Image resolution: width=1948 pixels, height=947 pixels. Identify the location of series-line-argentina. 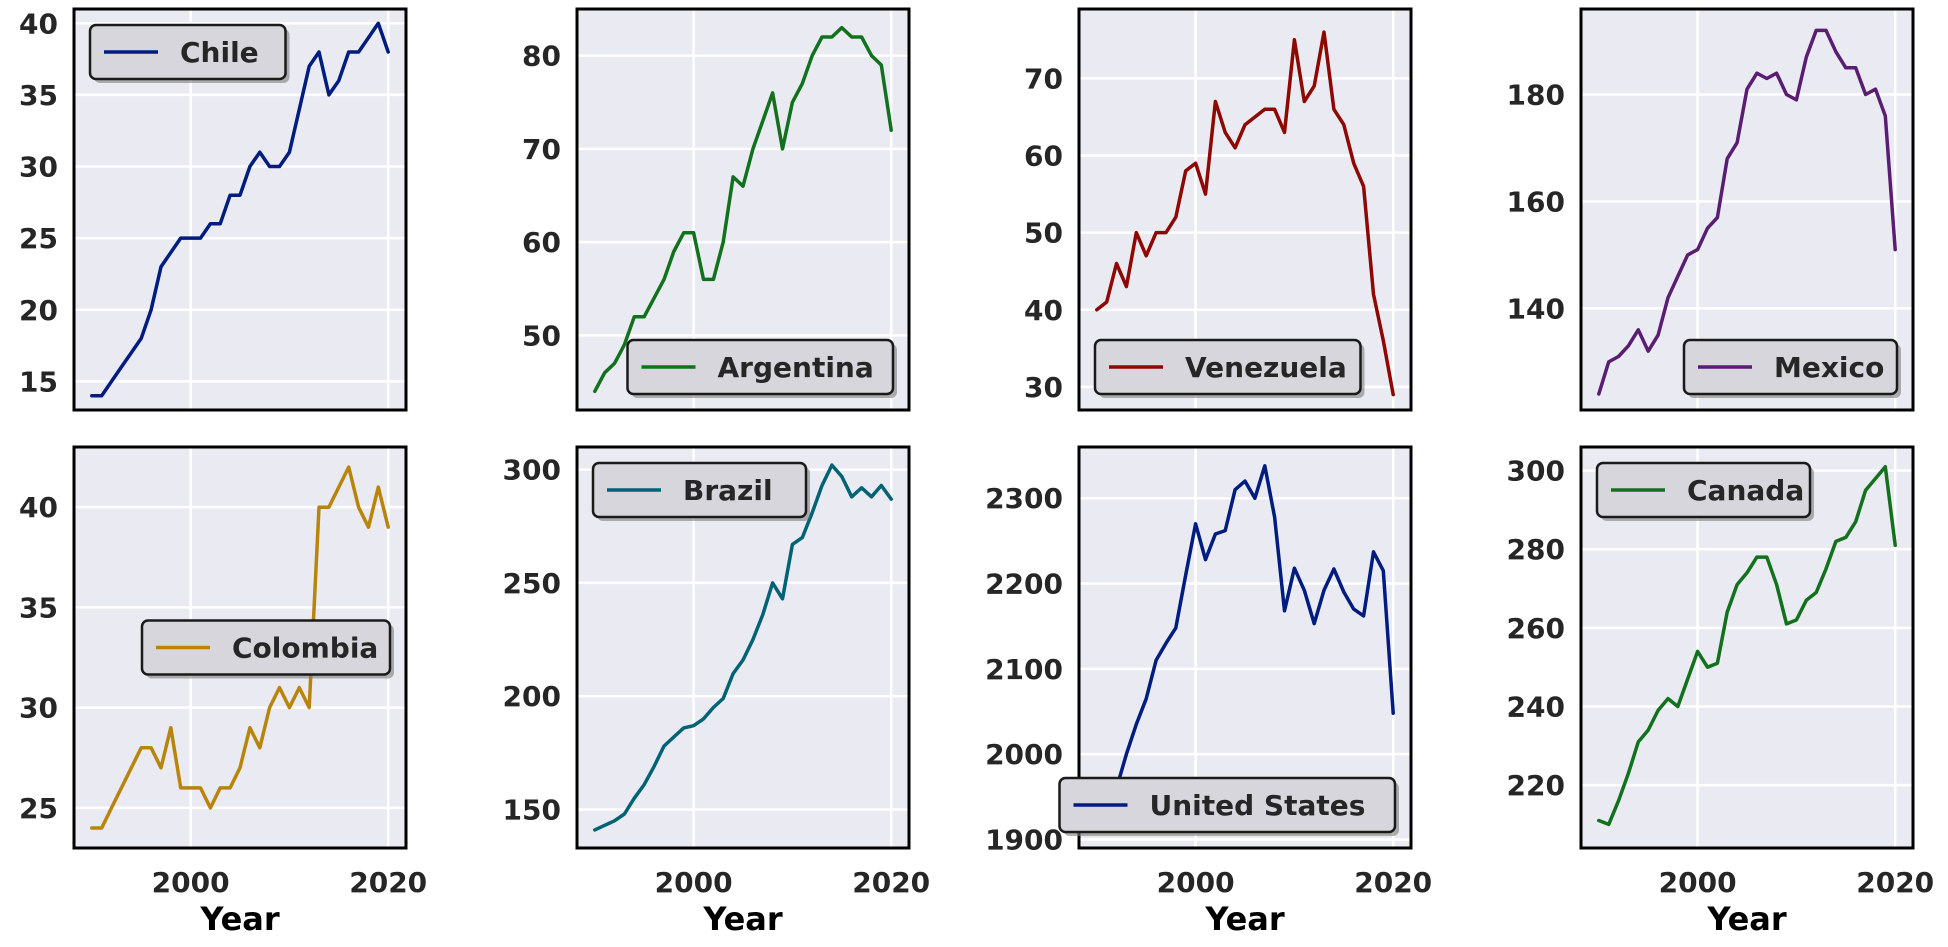
(743, 209).